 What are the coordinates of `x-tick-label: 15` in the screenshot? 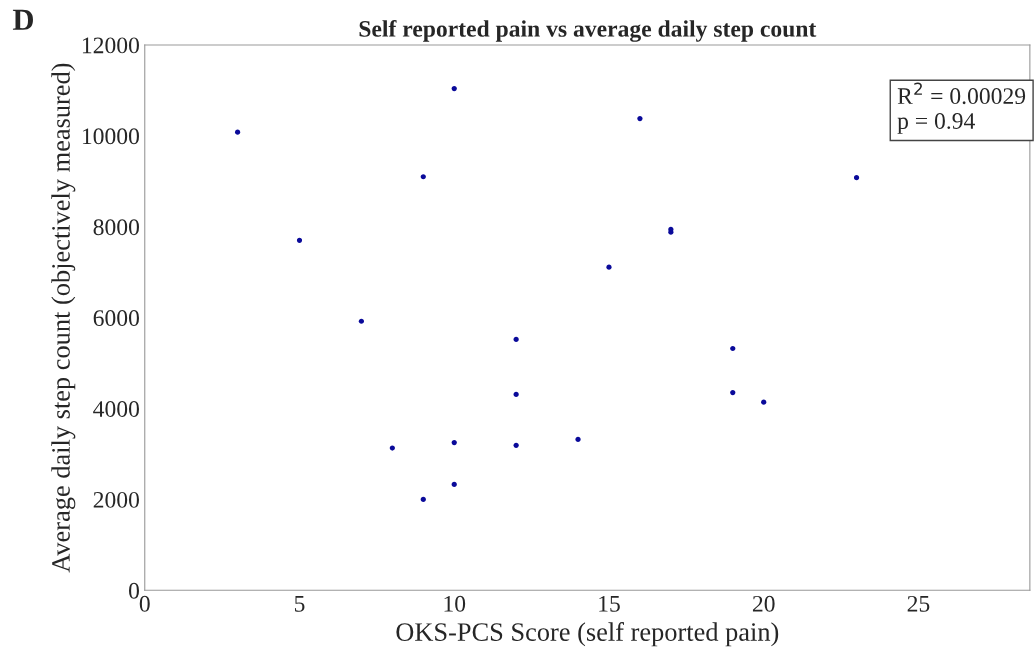 It's located at (609, 603).